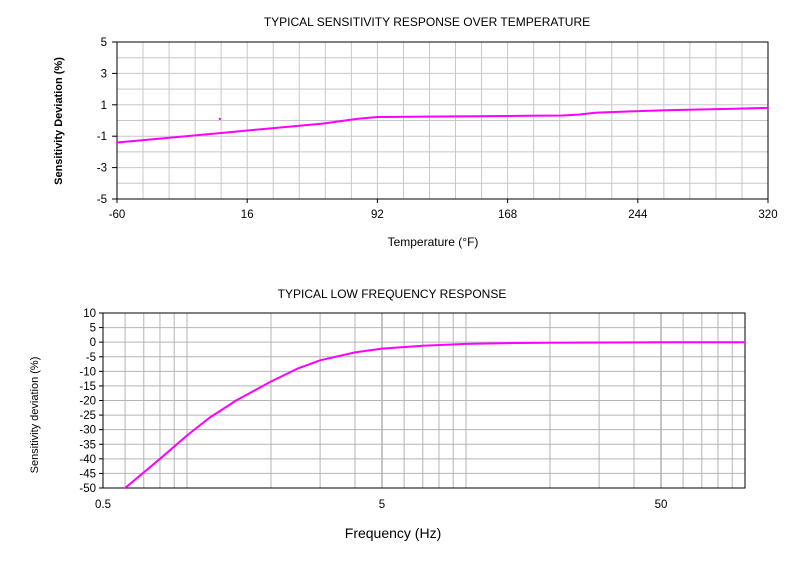 The height and width of the screenshot is (570, 800). What do you see at coordinates (638, 215) in the screenshot?
I see `x-tick-label: 244` at bounding box center [638, 215].